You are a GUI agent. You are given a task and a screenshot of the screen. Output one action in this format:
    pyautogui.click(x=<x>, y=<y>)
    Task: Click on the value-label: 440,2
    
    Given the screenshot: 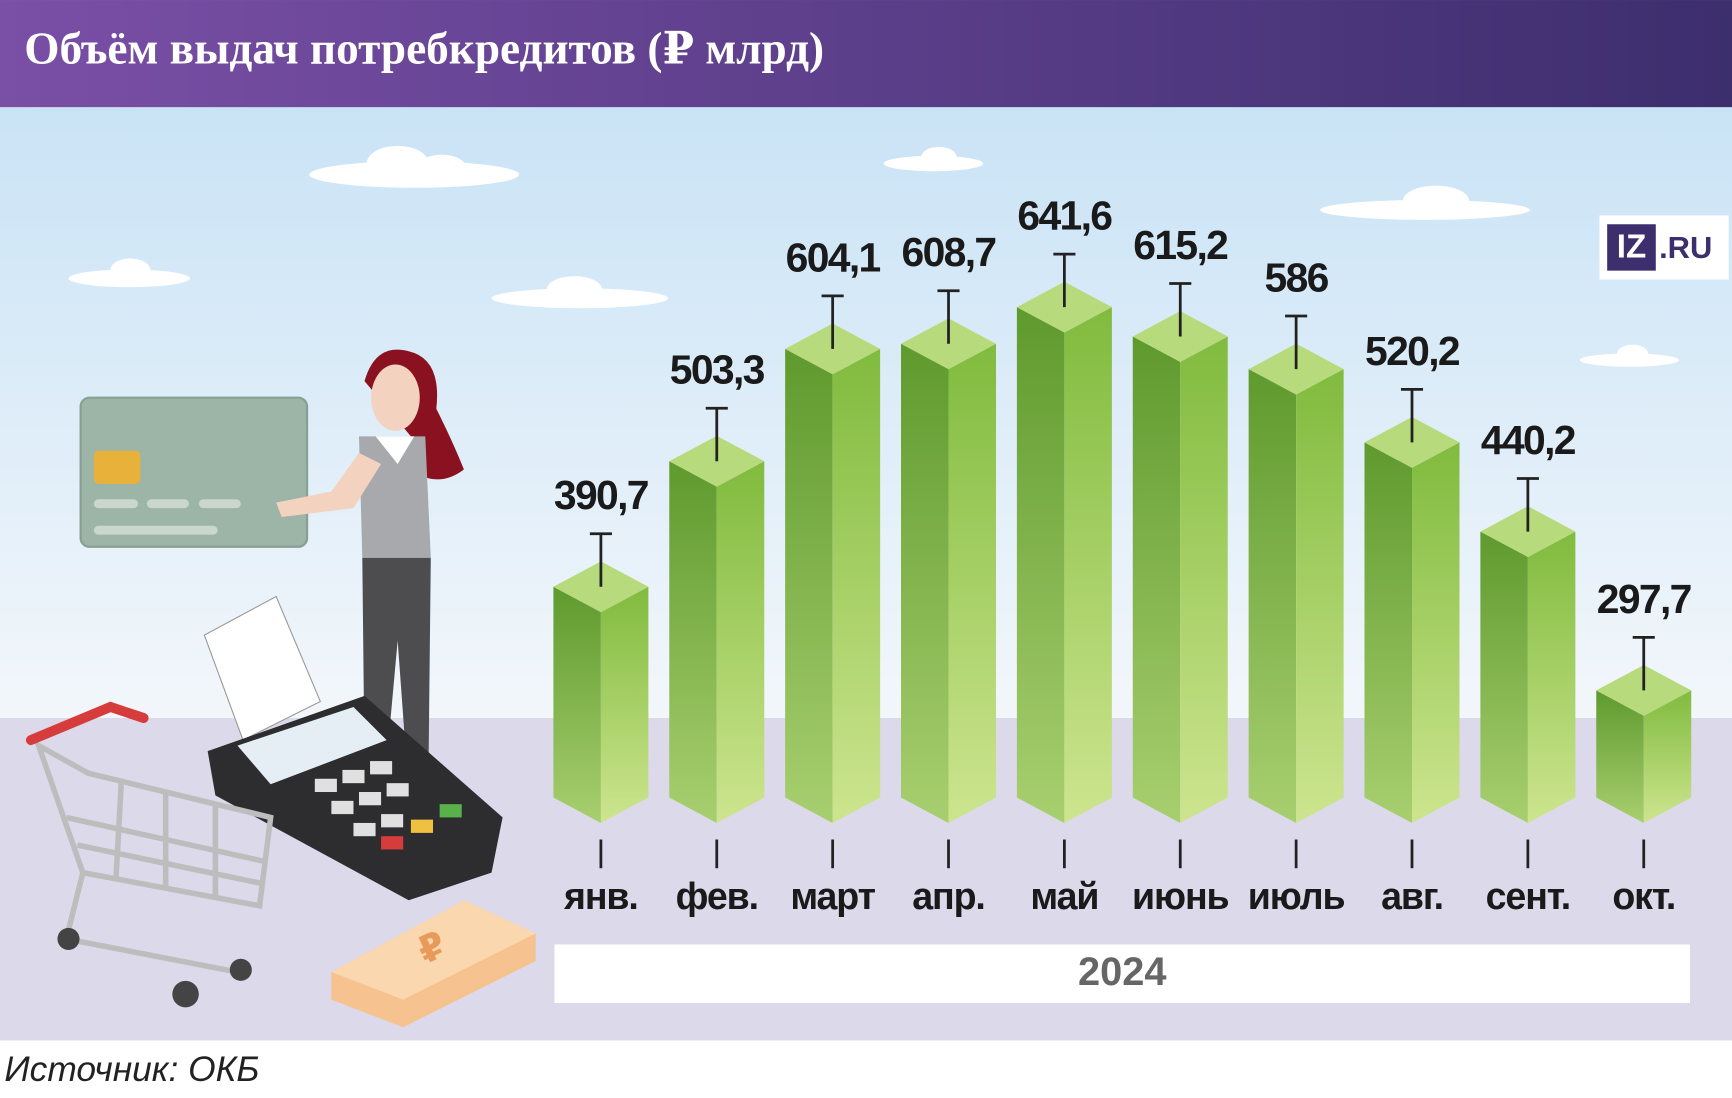 What is the action you would take?
    pyautogui.click(x=1528, y=440)
    